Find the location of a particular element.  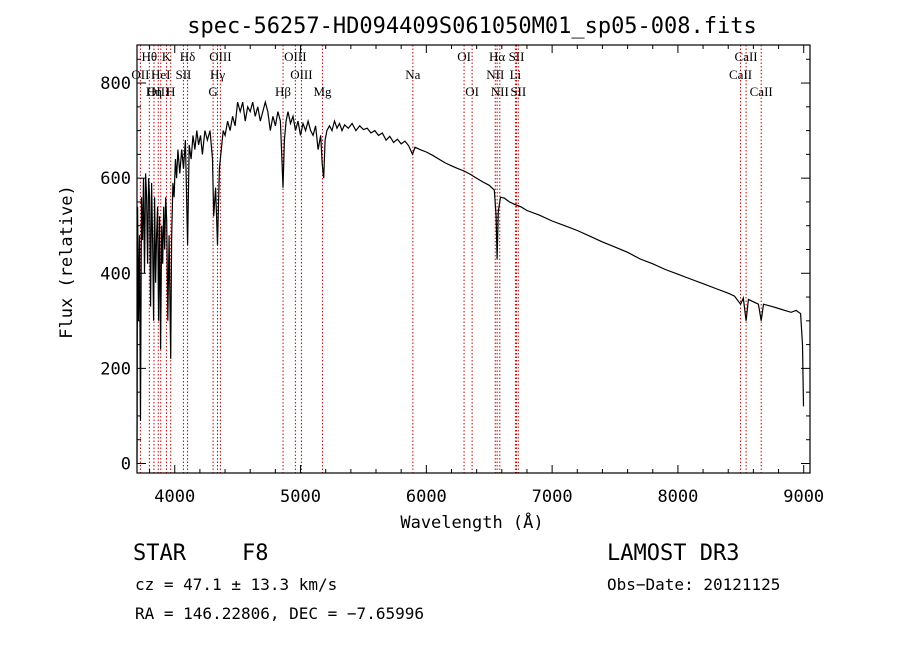

line-label: G is located at coordinates (212, 91).